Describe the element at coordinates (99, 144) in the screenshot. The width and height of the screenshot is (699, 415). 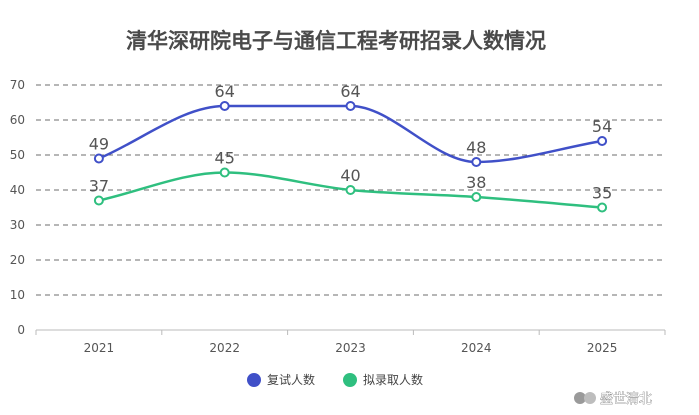
I see `data-label: 49` at that location.